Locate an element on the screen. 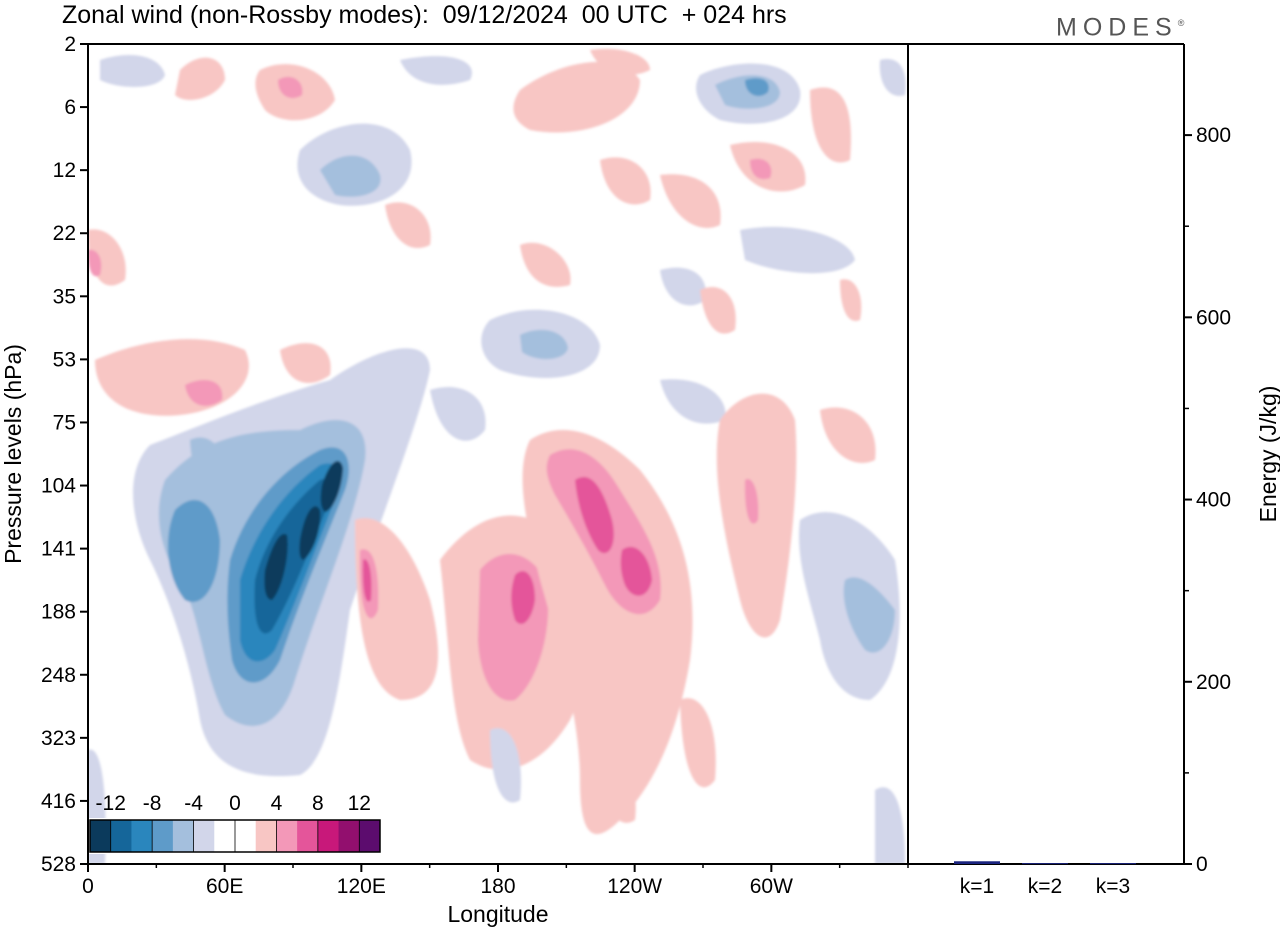 This screenshot has height=930, width=1280. x-axis: 0 60E 120E 180 120W 60W is located at coordinates (495, 881).